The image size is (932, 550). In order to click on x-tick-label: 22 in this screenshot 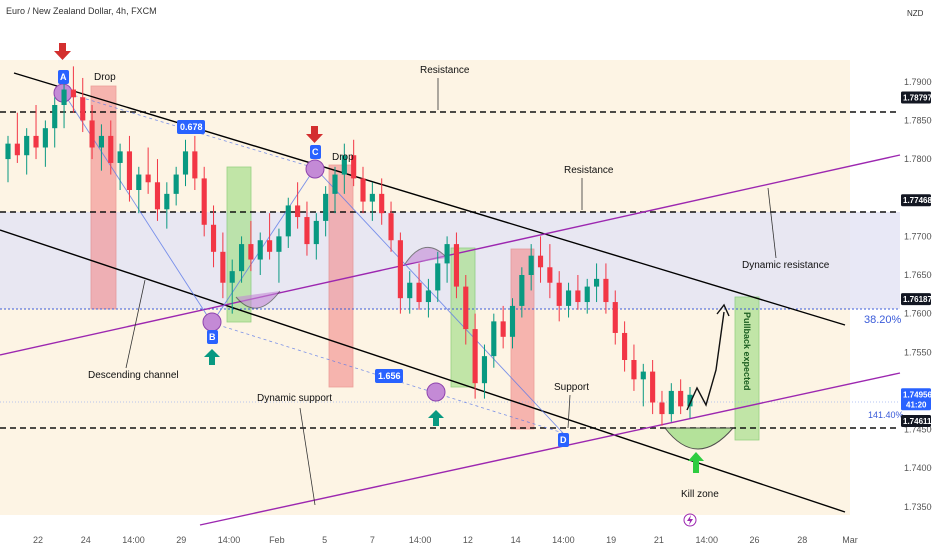, I will do `click(38, 540)`.